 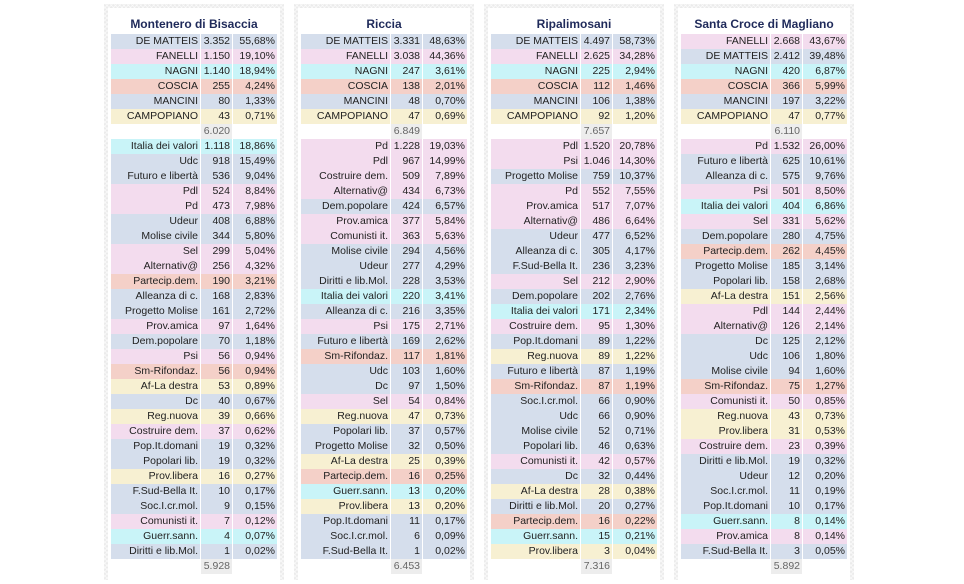 I want to click on list-row: Partecip.dem. 190 3,21%, so click(x=194, y=281).